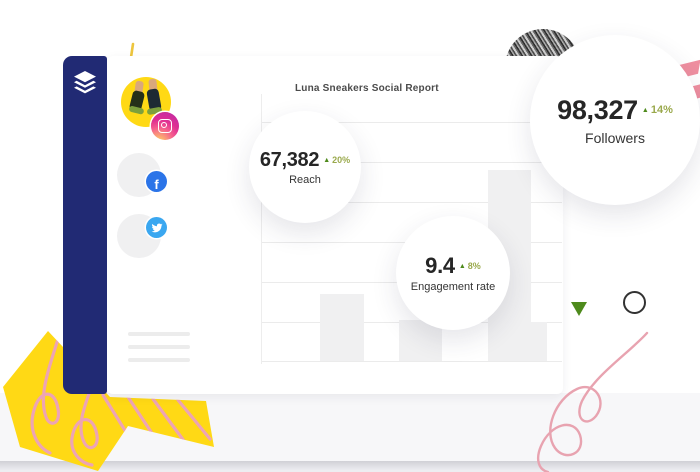 This screenshot has height=472, width=700. I want to click on facebook-f-icon: f, so click(156, 184).